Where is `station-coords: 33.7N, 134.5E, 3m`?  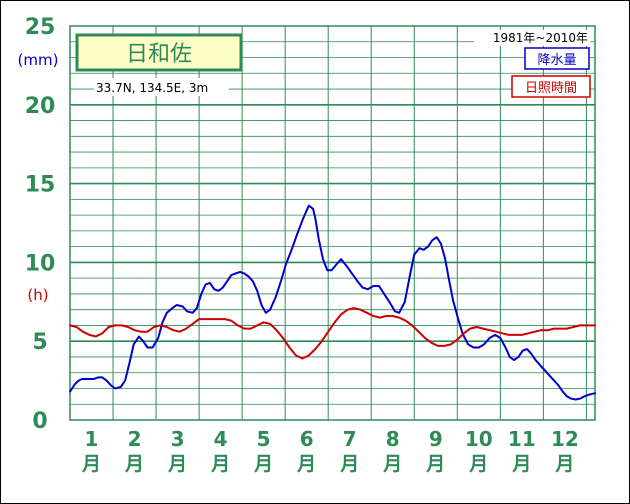
station-coords: 33.7N, 134.5E, 3m is located at coordinates (152, 88).